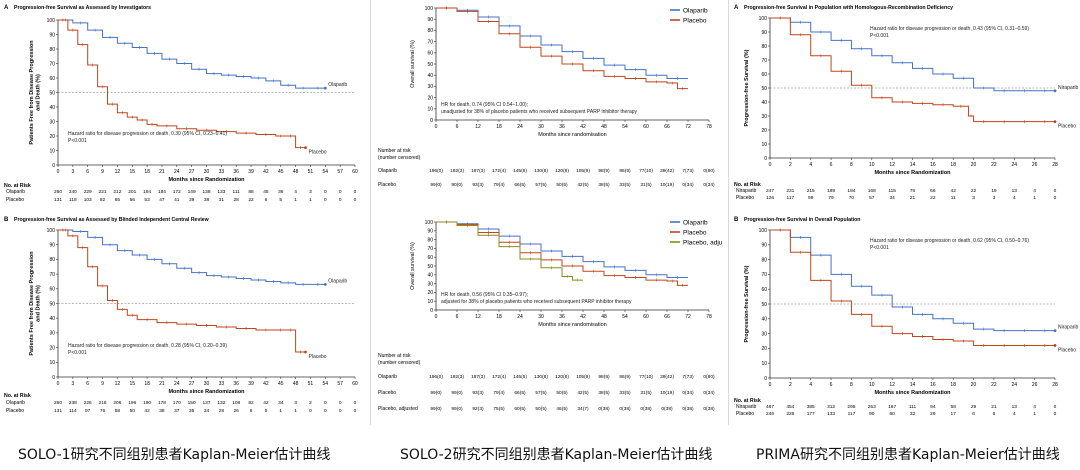 This screenshot has width=1080, height=470. What do you see at coordinates (709, 377) in the screenshot?
I see `risk-cell: 0(80)` at bounding box center [709, 377].